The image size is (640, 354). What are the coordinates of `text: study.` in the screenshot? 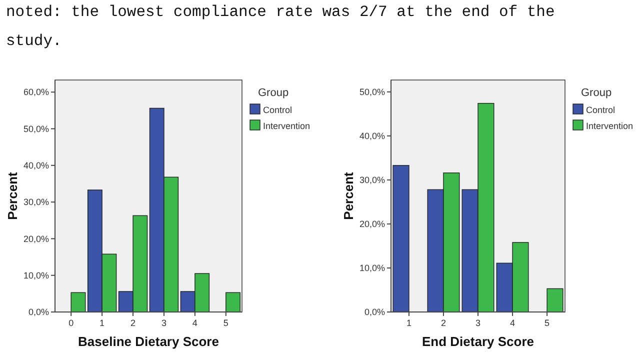 It's located at (34, 41).